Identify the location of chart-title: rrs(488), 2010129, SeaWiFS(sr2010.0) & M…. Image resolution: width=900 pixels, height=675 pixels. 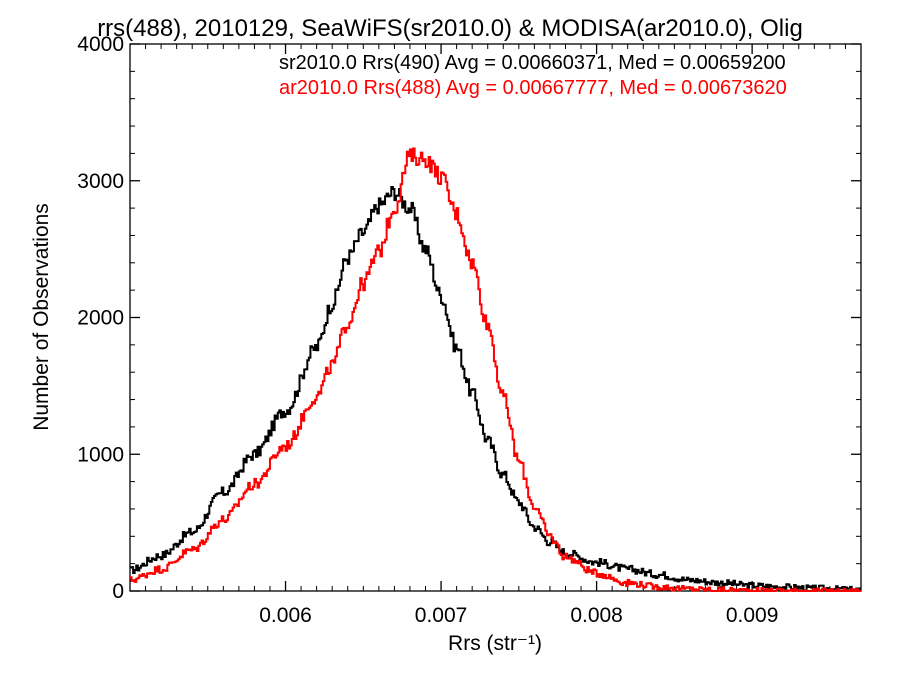
(450, 28).